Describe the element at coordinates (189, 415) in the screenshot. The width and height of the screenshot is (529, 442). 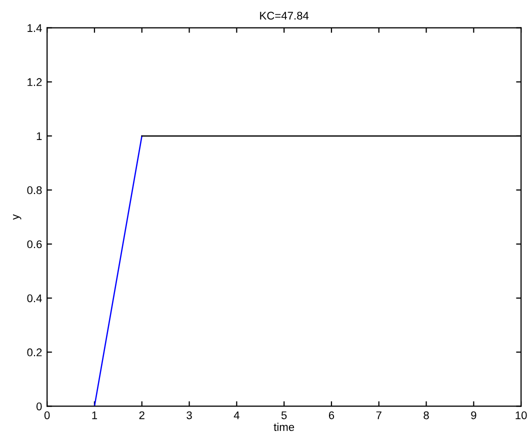
I see `x-tick-label: 3` at that location.